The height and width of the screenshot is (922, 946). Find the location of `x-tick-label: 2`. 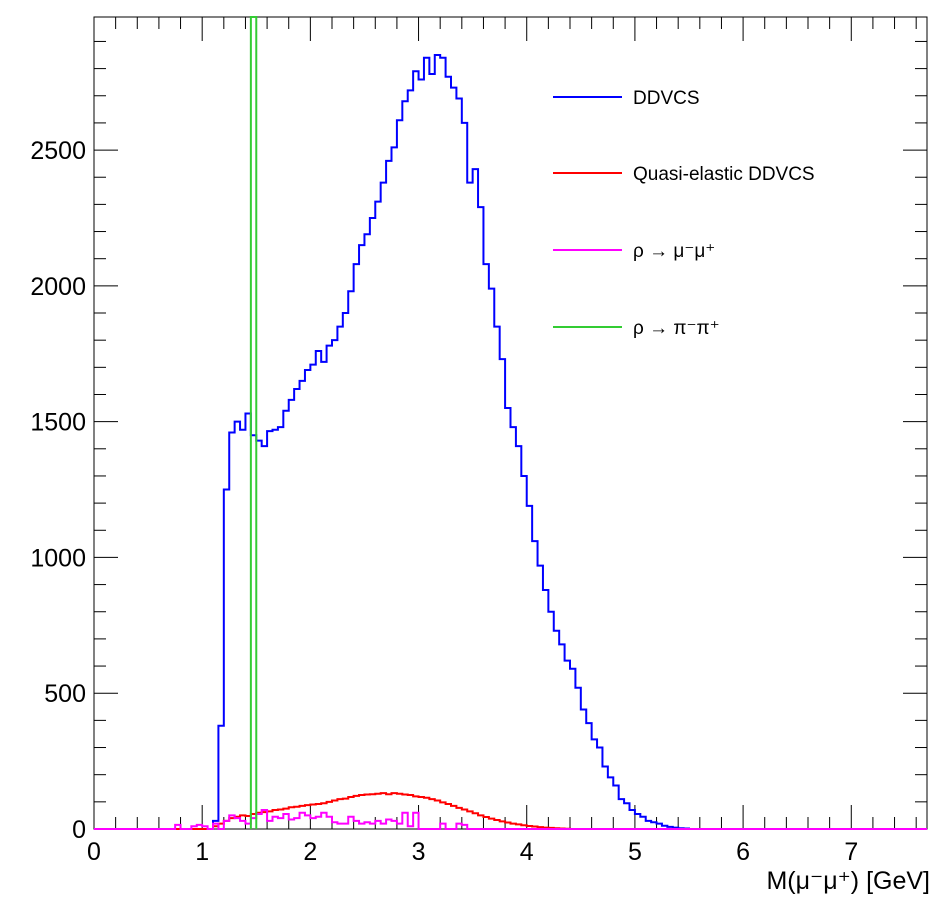

x-tick-label: 2 is located at coordinates (310, 852).